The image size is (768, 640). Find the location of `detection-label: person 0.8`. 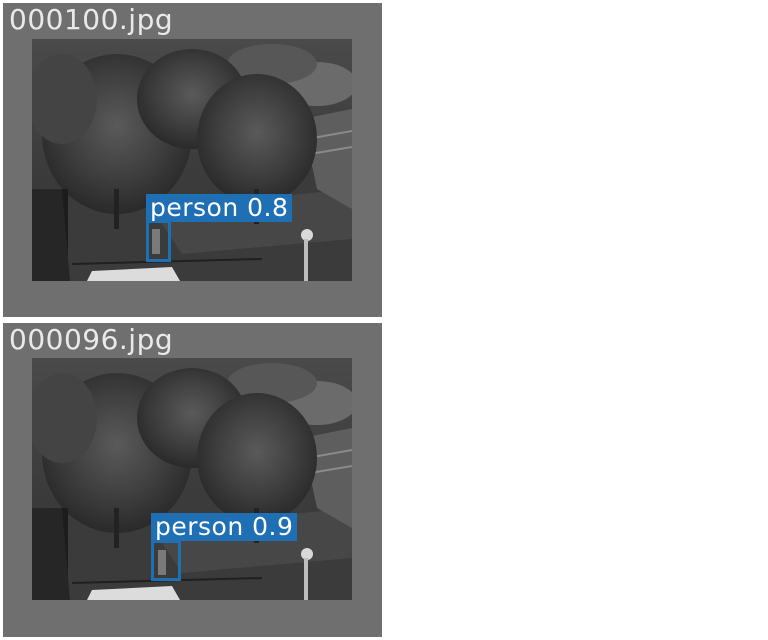

detection-label: person 0.8 is located at coordinates (219, 208).